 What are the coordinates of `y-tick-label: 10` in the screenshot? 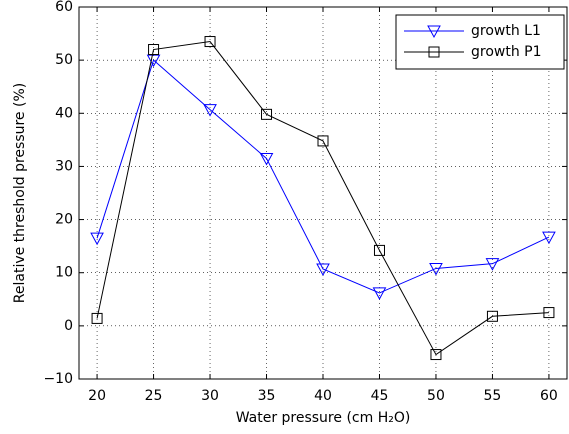 It's located at (64, 273).